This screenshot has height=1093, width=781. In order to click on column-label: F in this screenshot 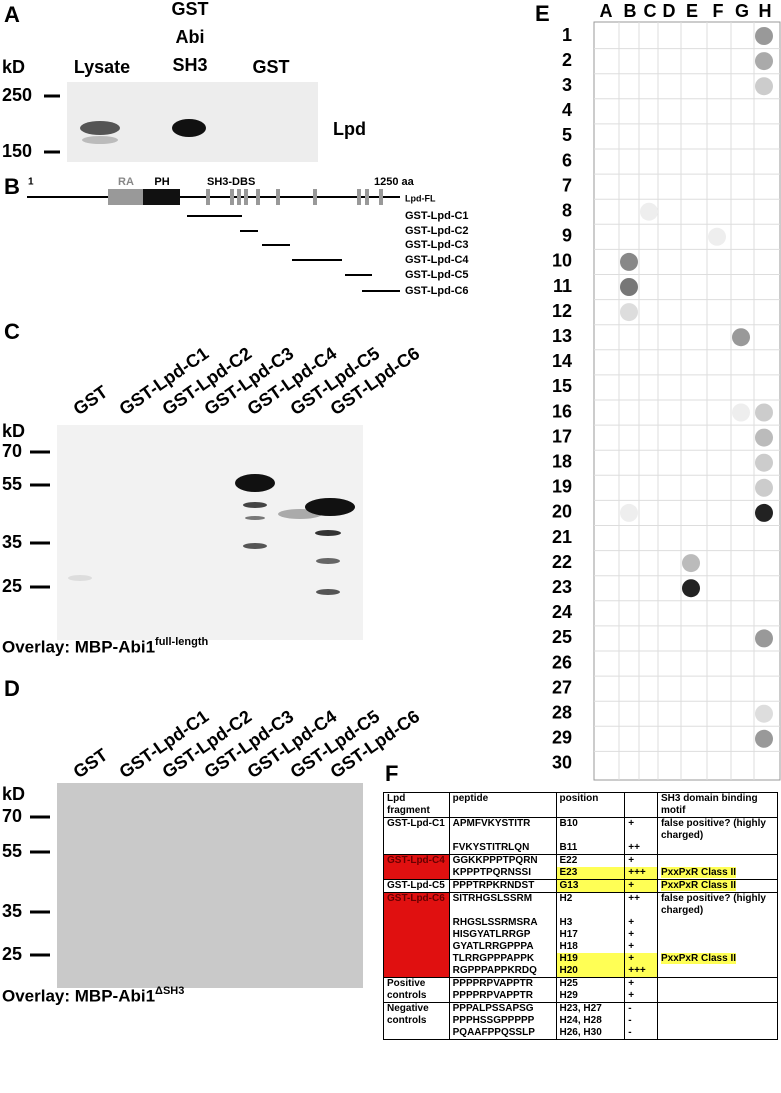, I will do `click(718, 11)`.